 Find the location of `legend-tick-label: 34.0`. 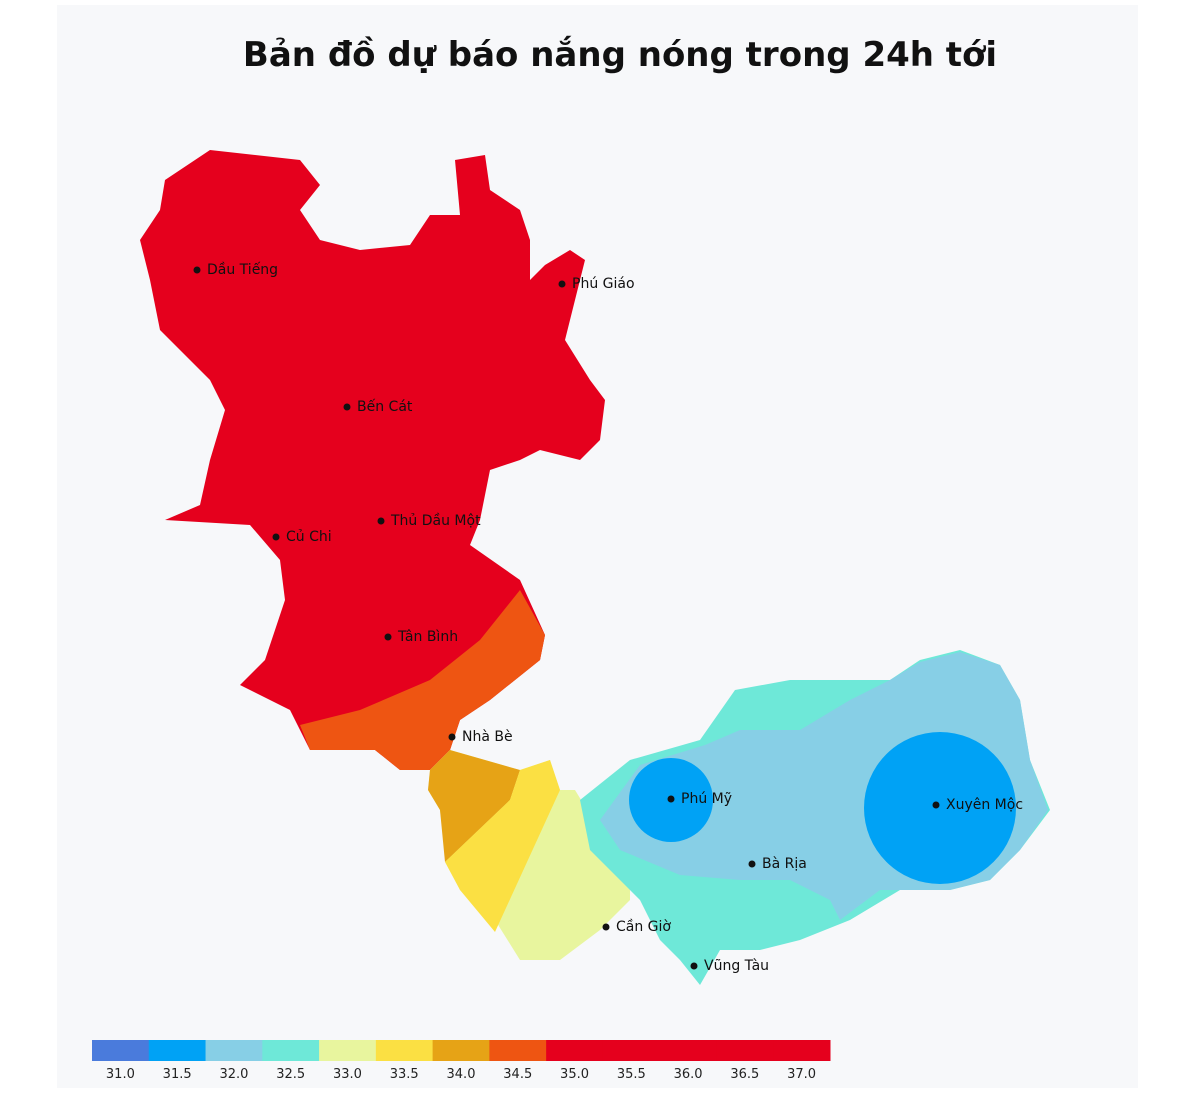

legend-tick-label: 34.0 is located at coordinates (461, 1074).